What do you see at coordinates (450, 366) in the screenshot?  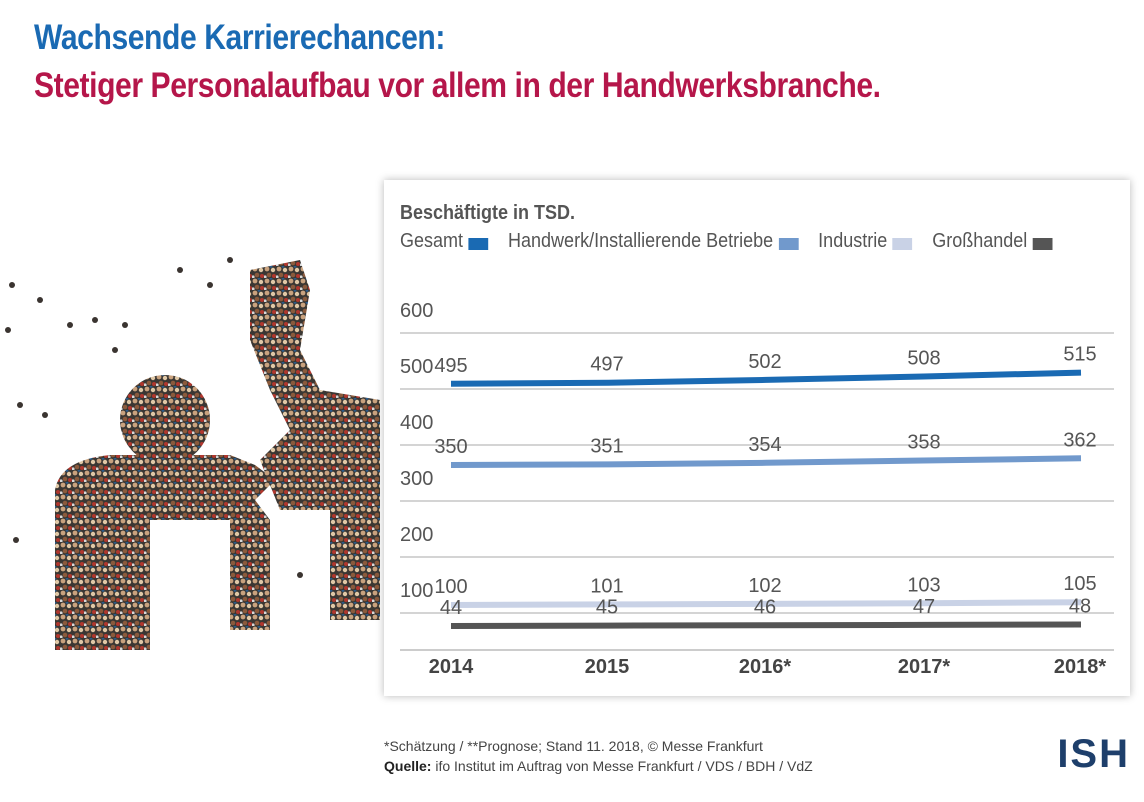 I see `data-label-0-0: 495` at bounding box center [450, 366].